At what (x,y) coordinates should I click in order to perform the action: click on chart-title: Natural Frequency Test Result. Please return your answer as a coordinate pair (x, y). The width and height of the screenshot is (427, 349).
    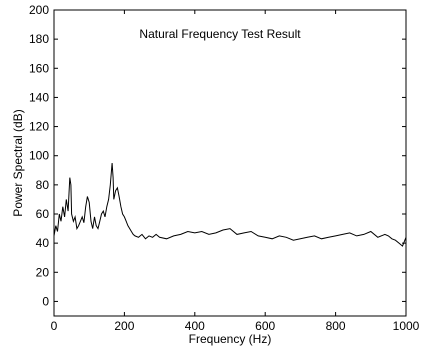
    Looking at the image, I should click on (220, 34).